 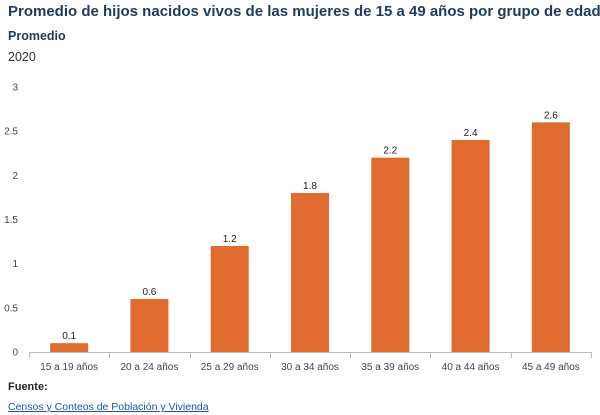 What do you see at coordinates (15, 353) in the screenshot?
I see `y-tick-label: 0` at bounding box center [15, 353].